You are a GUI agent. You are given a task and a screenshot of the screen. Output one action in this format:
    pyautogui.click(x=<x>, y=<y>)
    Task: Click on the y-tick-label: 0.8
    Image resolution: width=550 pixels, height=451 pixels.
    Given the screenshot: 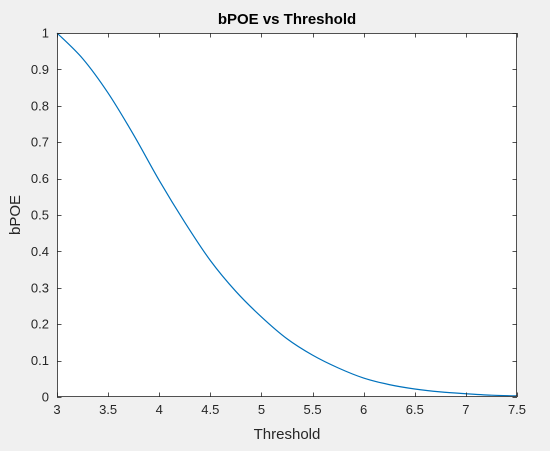 What is the action you would take?
    pyautogui.click(x=40, y=105)
    